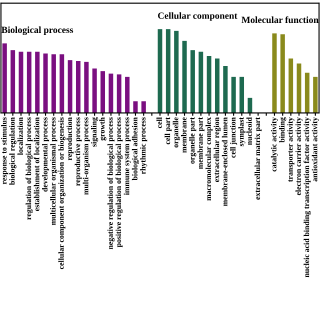  Describe the element at coordinates (280, 20) in the screenshot. I see `series-label: Molecular function` at that location.